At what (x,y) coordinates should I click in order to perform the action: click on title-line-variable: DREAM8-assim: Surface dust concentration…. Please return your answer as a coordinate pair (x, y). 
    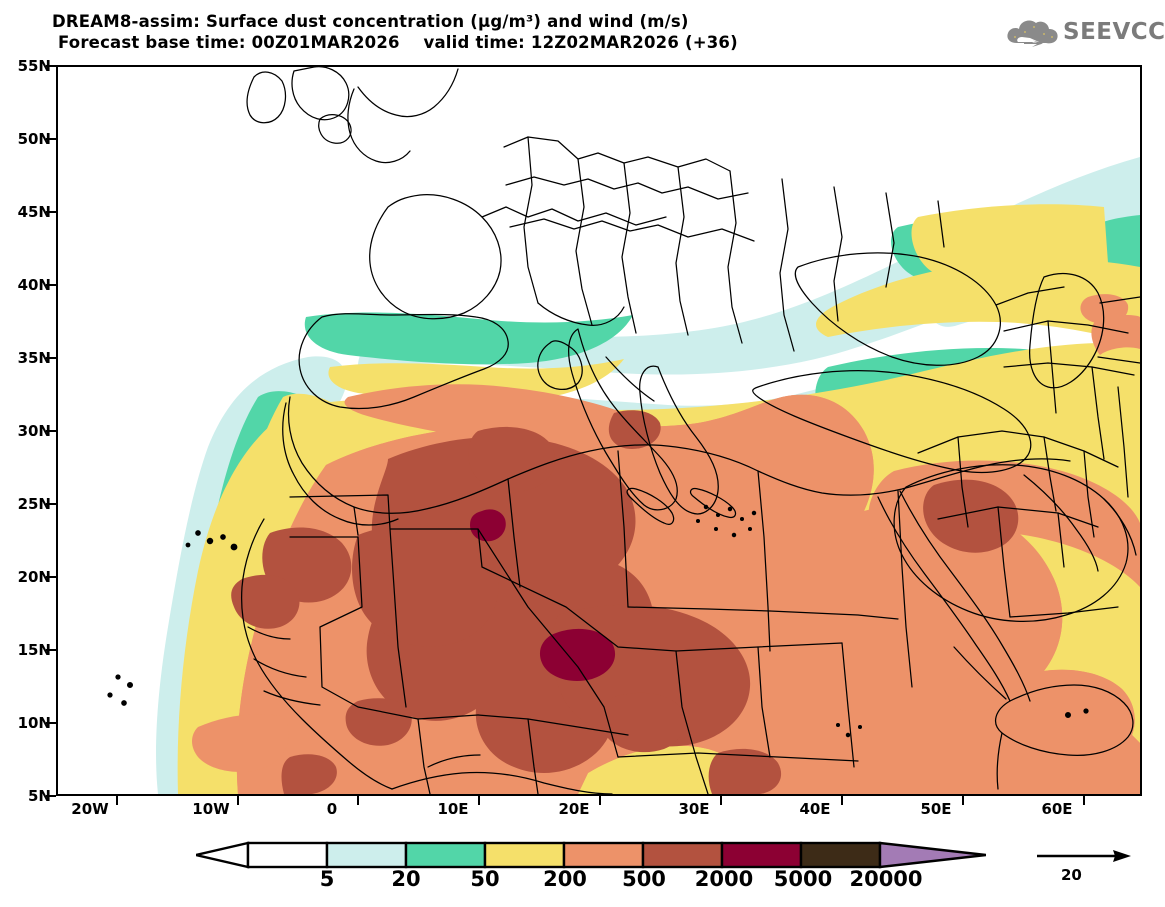
    Looking at the image, I should click on (370, 21).